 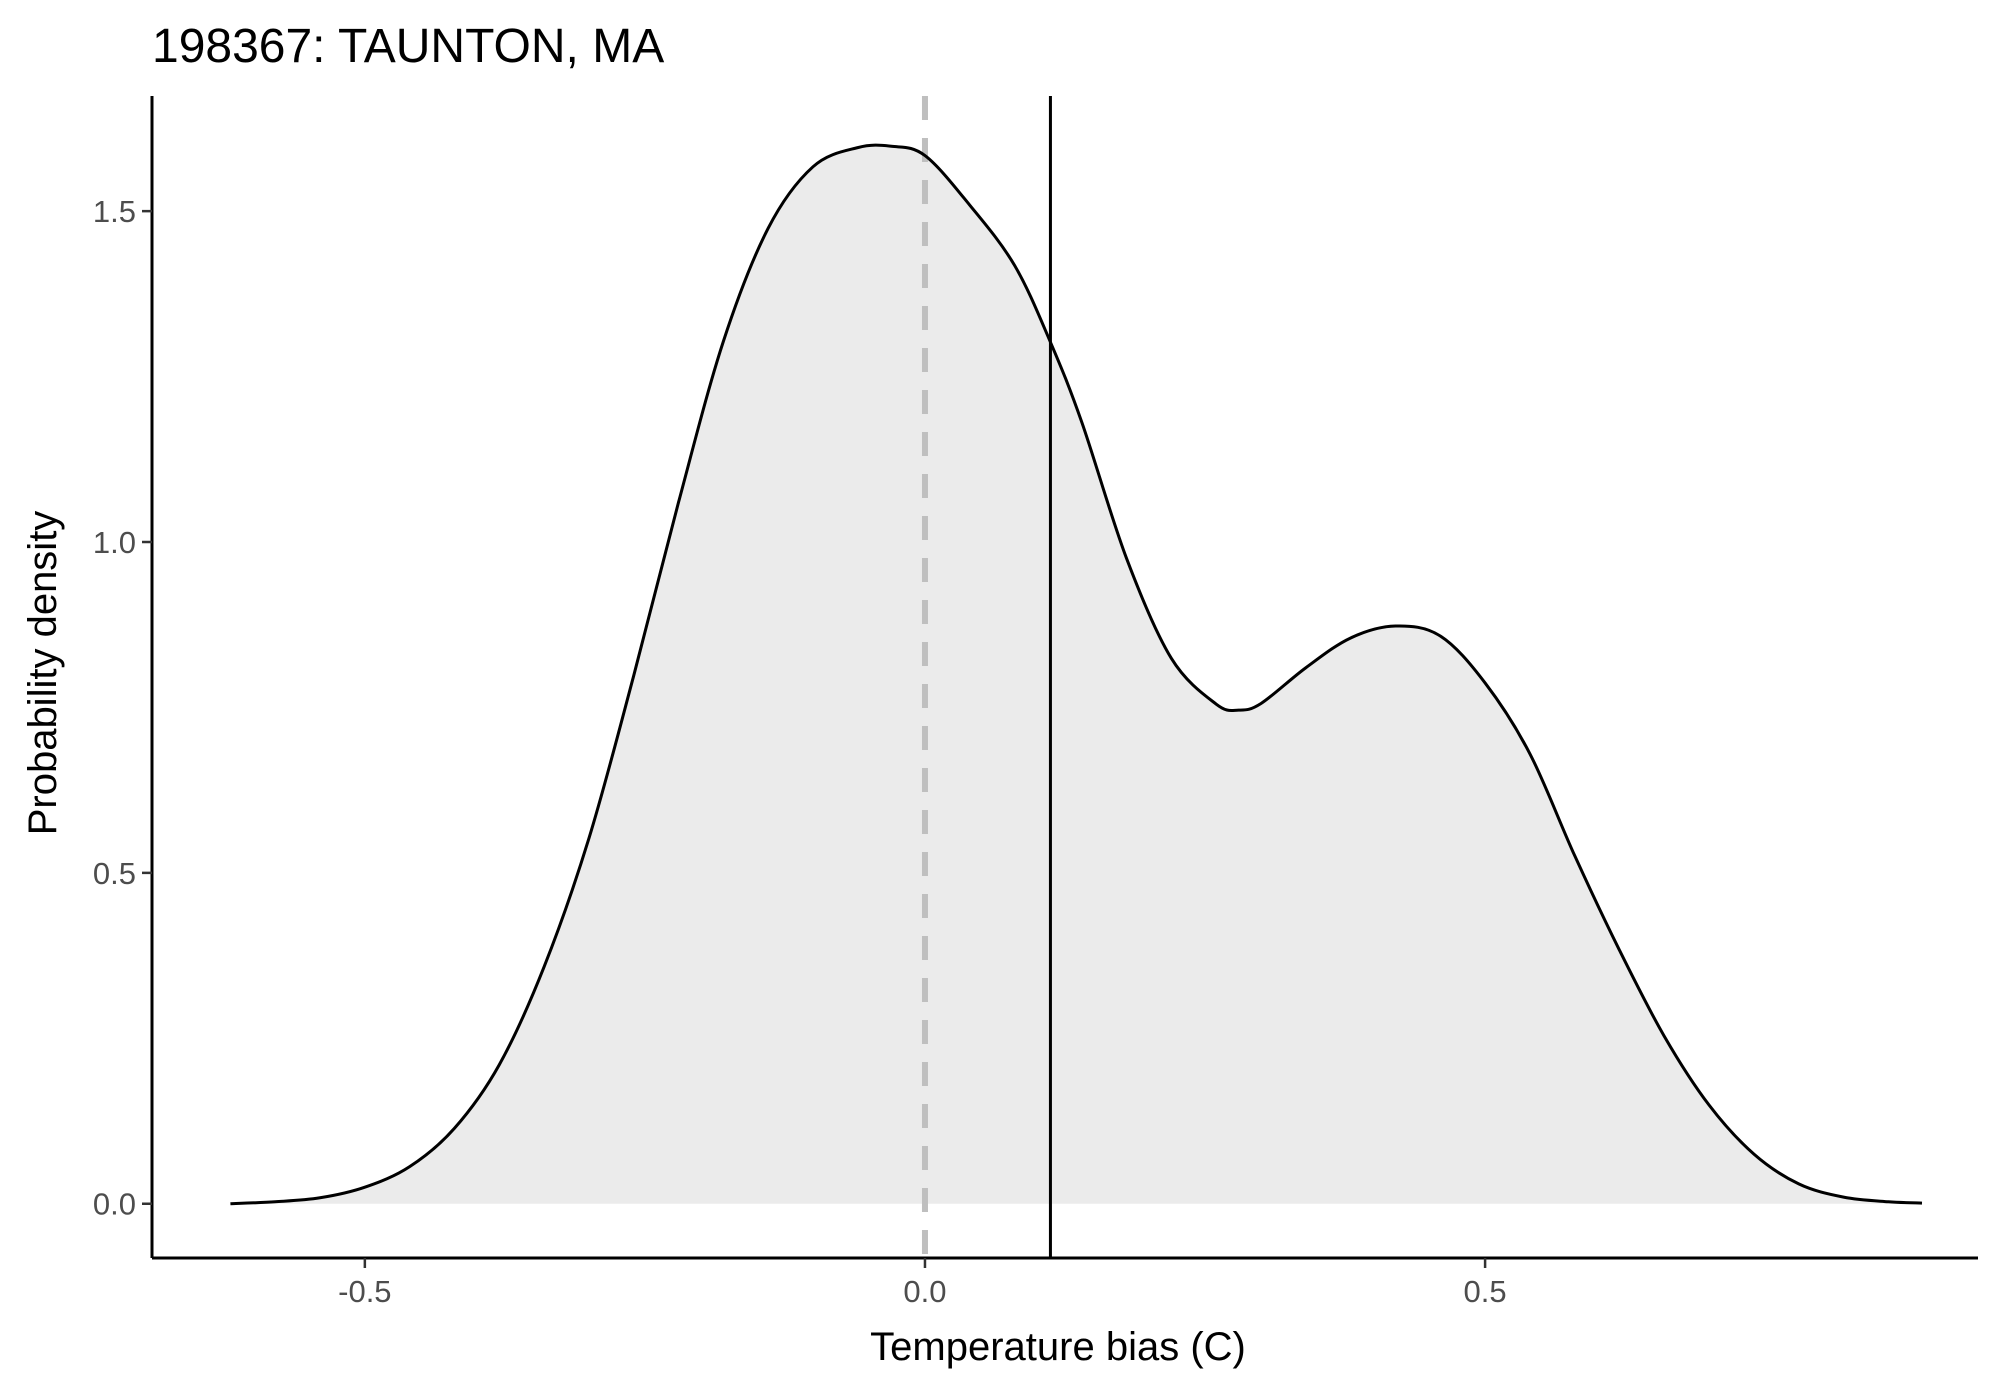 I want to click on y-tick-label: 1.5, so click(x=114, y=211).